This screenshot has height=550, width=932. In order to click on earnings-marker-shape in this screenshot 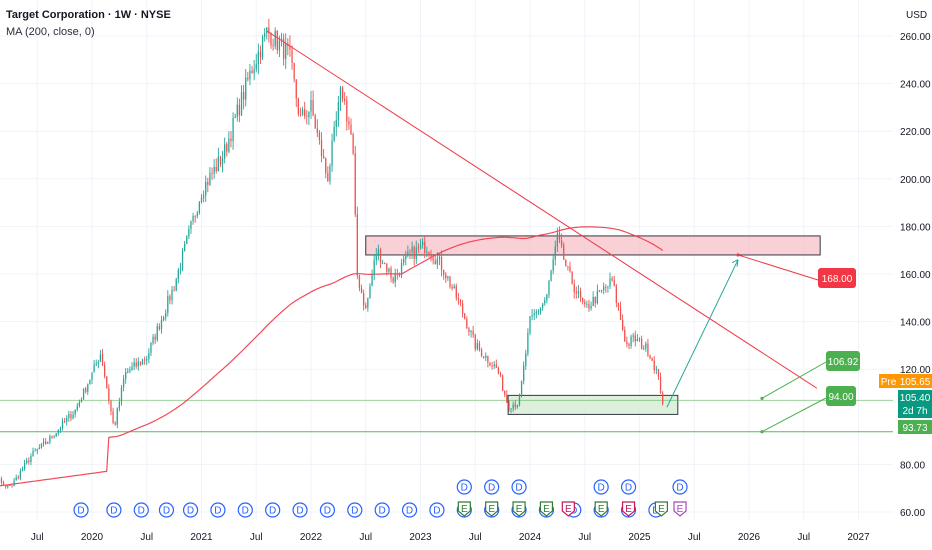, I will do `click(661, 509)`.